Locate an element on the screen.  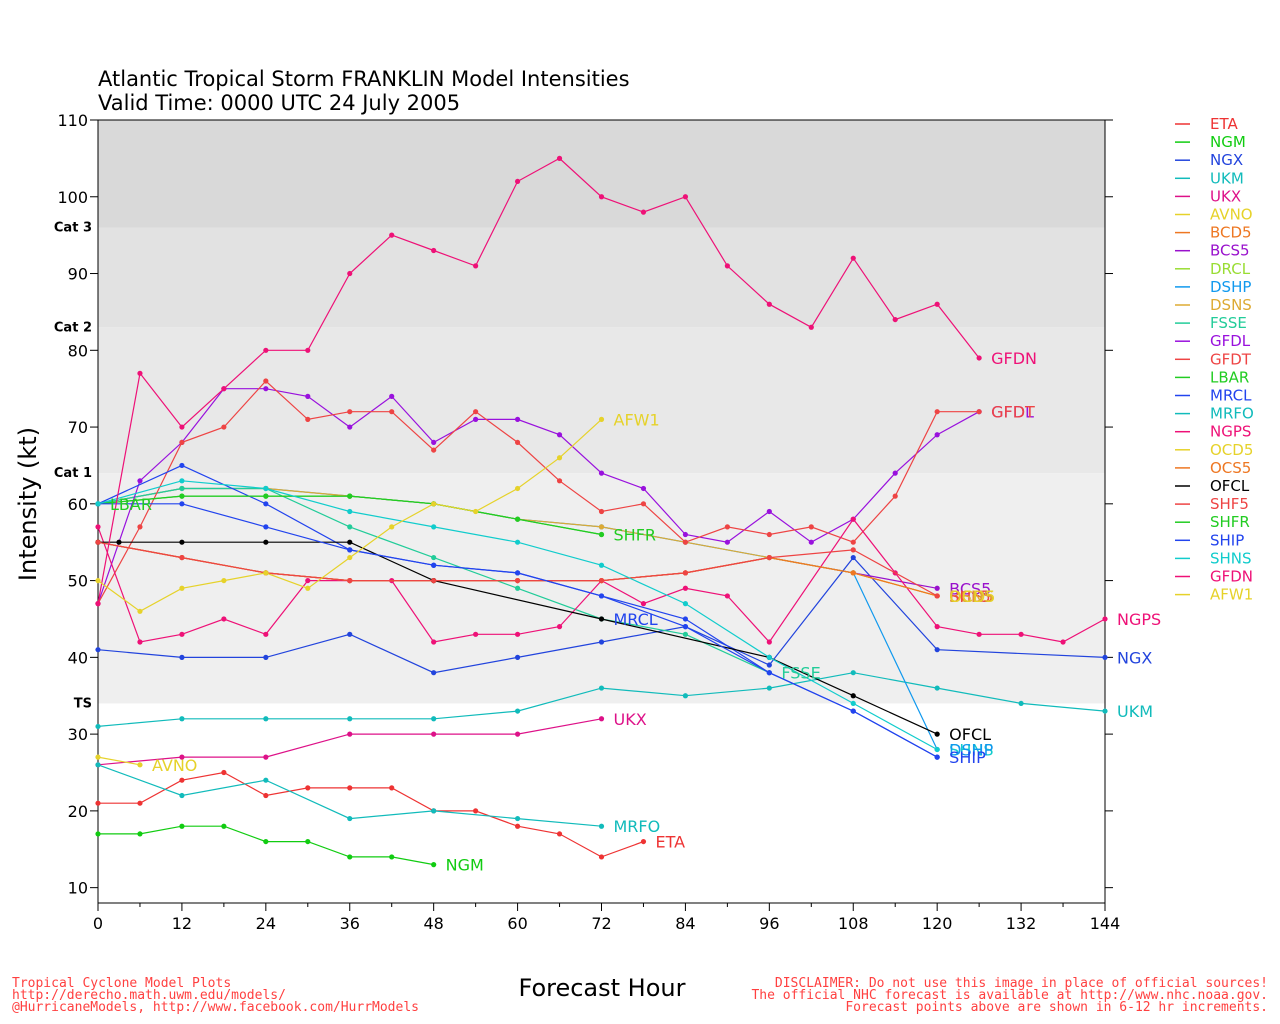
data-point-bcs5 is located at coordinates (937, 588).